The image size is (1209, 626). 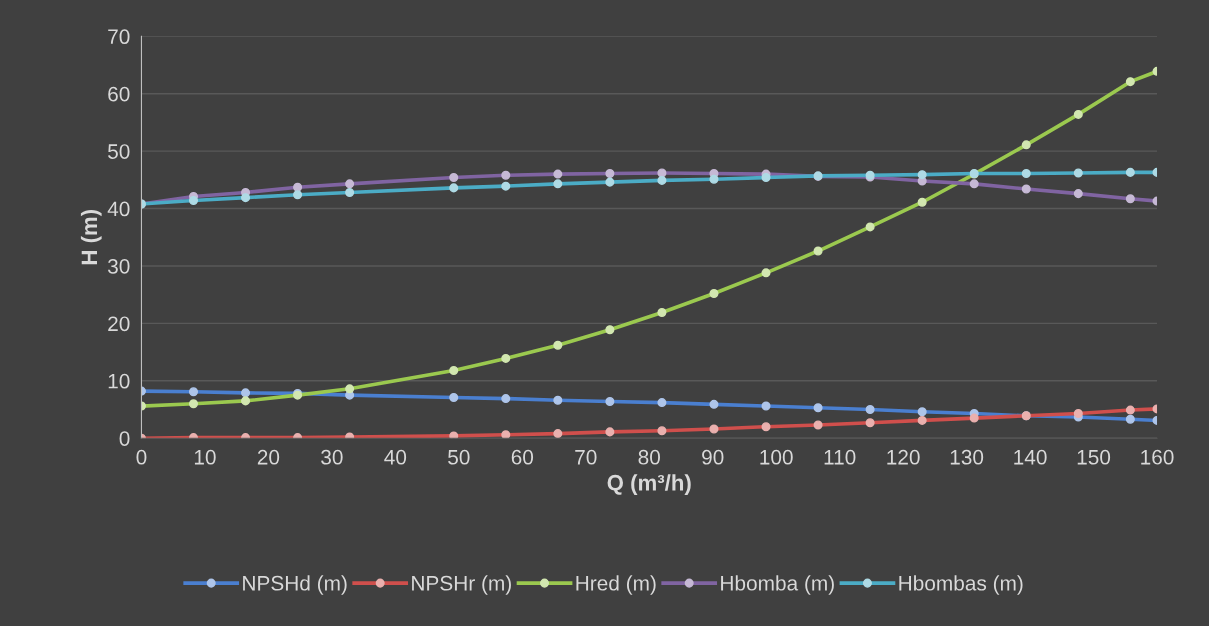 I want to click on y-tick-label: 20, so click(x=119, y=324).